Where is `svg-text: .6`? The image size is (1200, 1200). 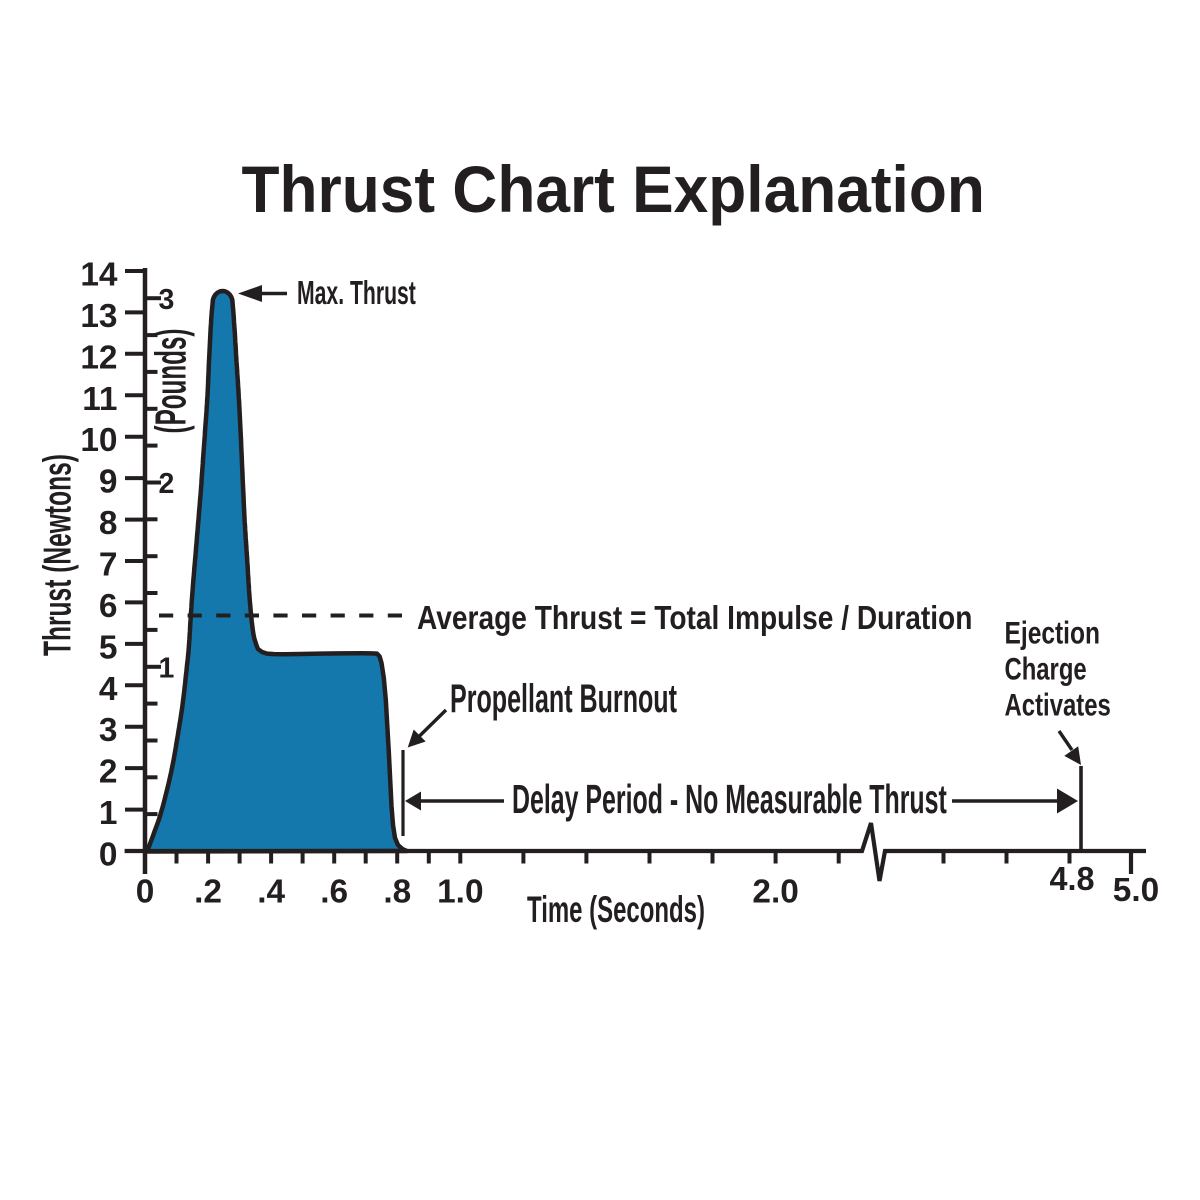
svg-text: .6 is located at coordinates (334, 892).